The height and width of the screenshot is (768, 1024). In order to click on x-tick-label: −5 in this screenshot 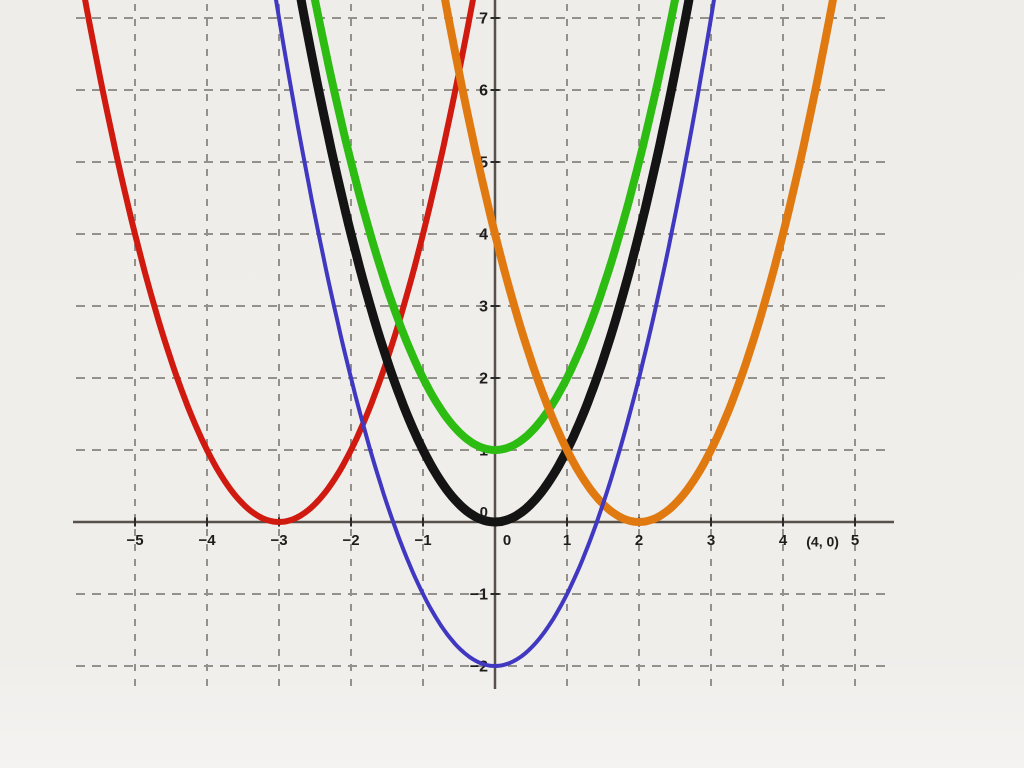, I will do `click(134, 540)`.